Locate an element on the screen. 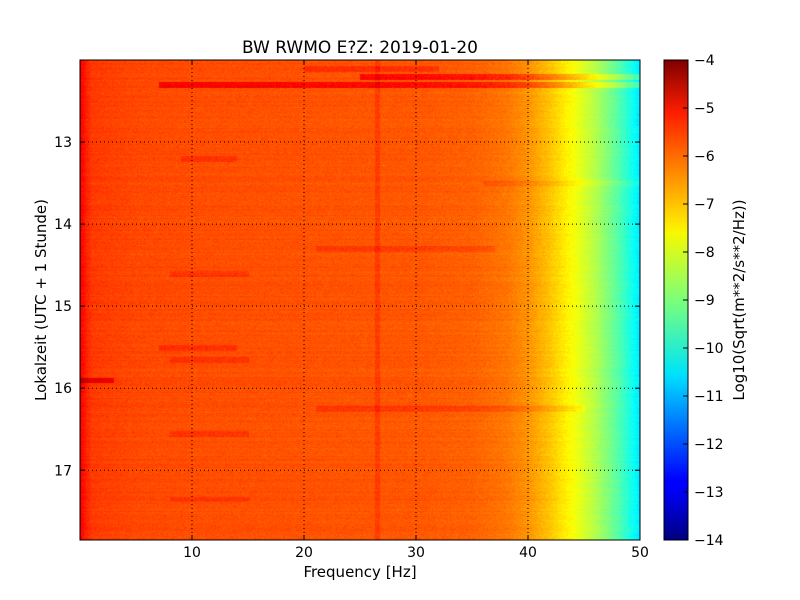  x-tick-label: 10 is located at coordinates (192, 553).